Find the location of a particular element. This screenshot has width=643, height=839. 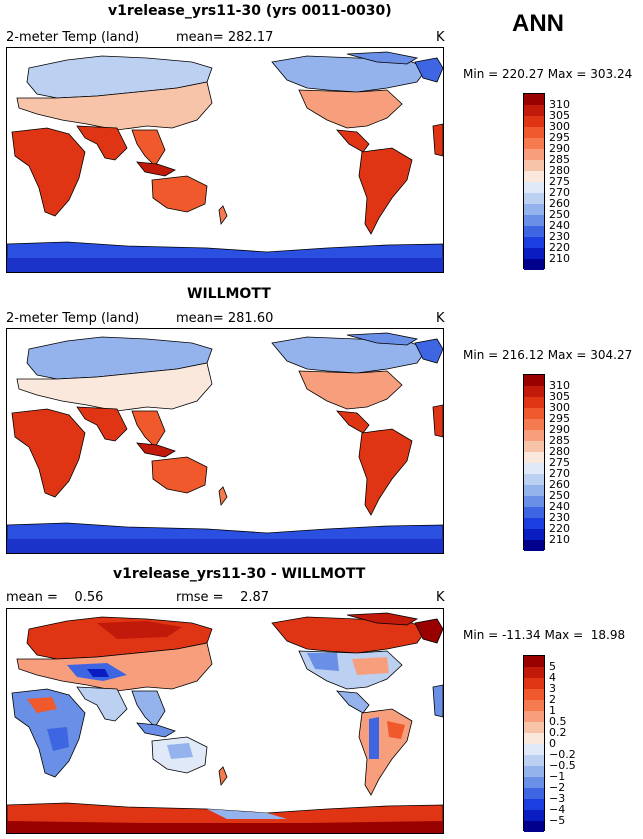

panel-2-colorbar is located at coordinates (534, 462).